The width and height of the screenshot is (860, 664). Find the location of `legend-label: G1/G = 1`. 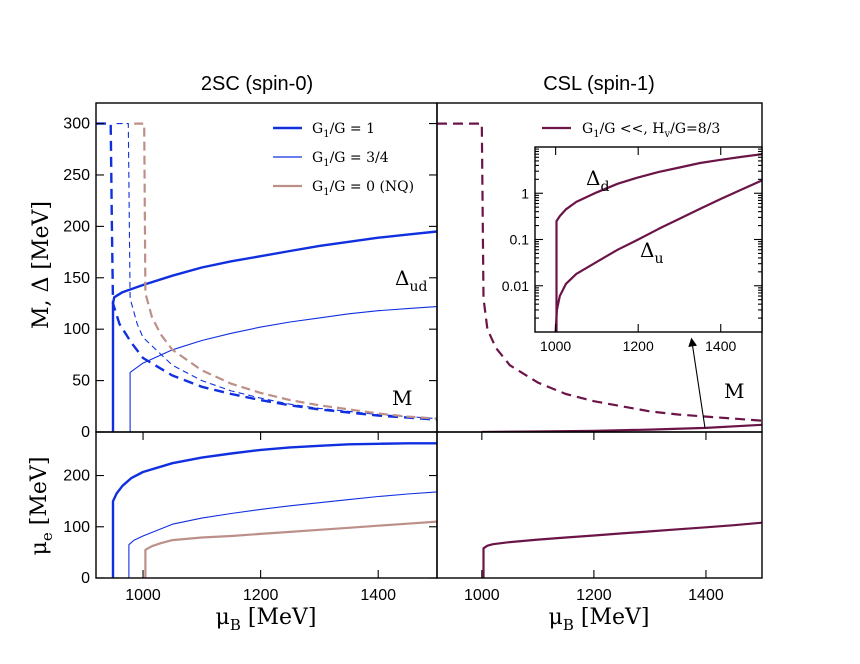

legend-label: G1/G = 1 is located at coordinates (343, 130).